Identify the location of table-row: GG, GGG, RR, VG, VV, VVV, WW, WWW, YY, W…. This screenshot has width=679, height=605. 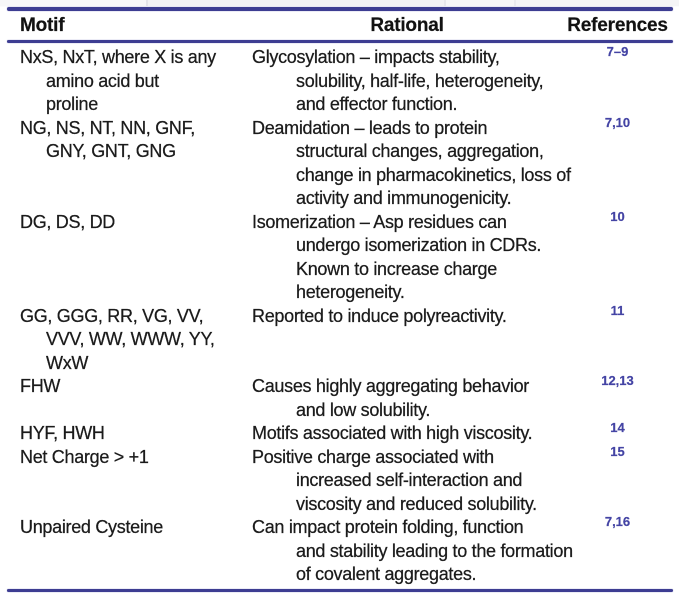
(340, 339).